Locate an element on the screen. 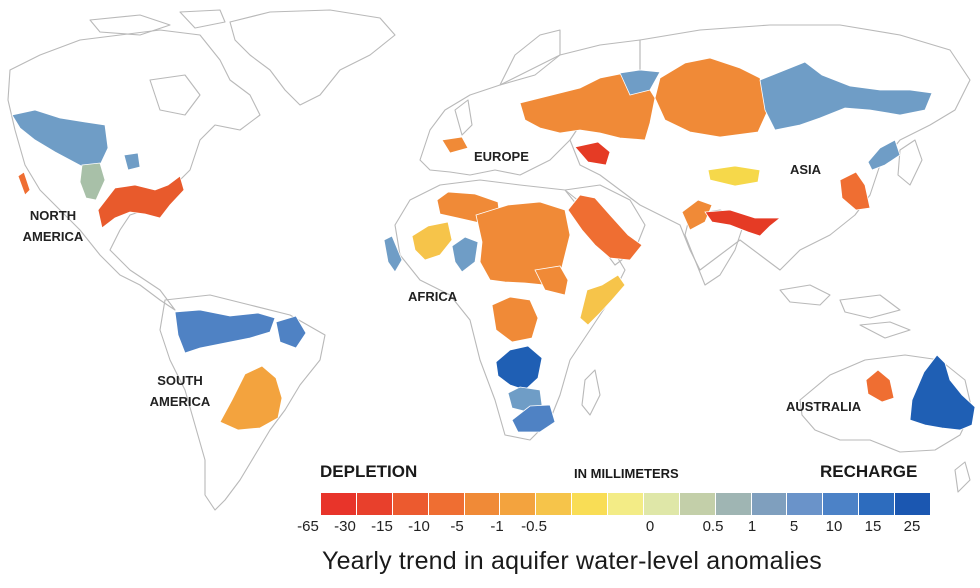 This screenshot has height=588, width=980. label-north-america-line1: NORTH is located at coordinates (53, 215).